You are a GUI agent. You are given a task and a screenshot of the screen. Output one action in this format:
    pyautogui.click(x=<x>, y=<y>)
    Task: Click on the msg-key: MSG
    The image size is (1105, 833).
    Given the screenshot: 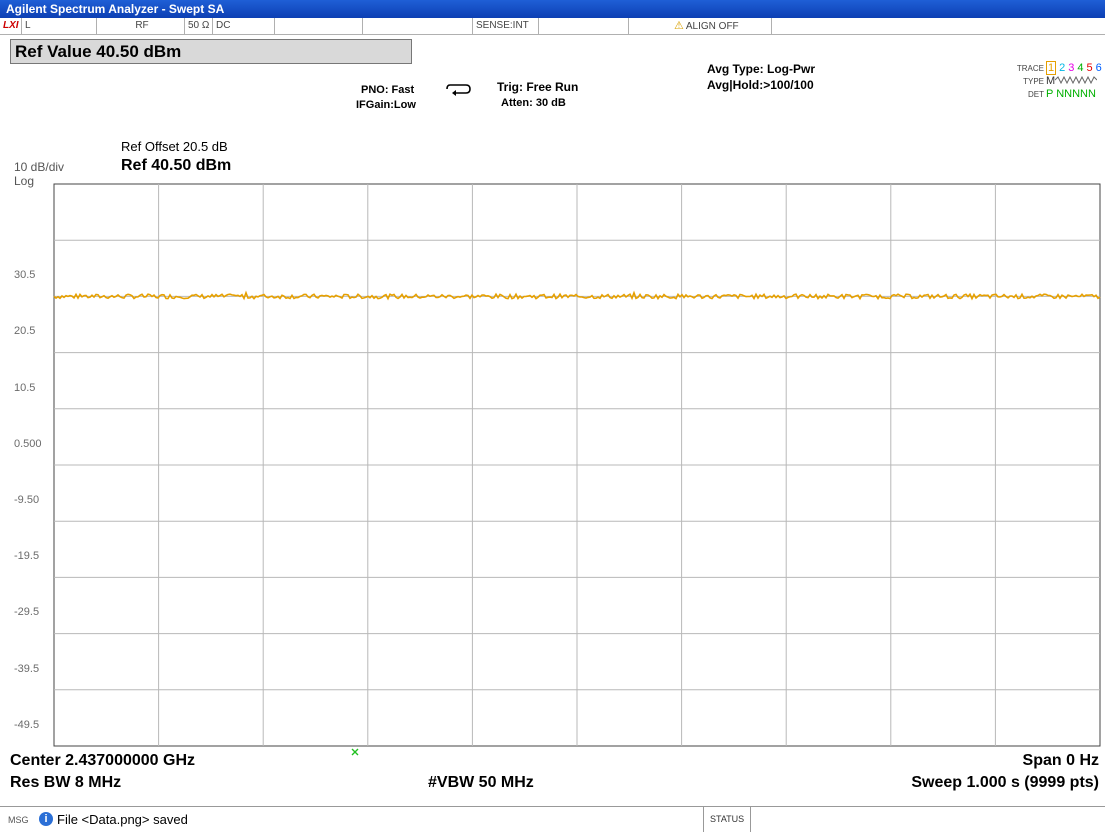 What is the action you would take?
    pyautogui.click(x=18, y=820)
    